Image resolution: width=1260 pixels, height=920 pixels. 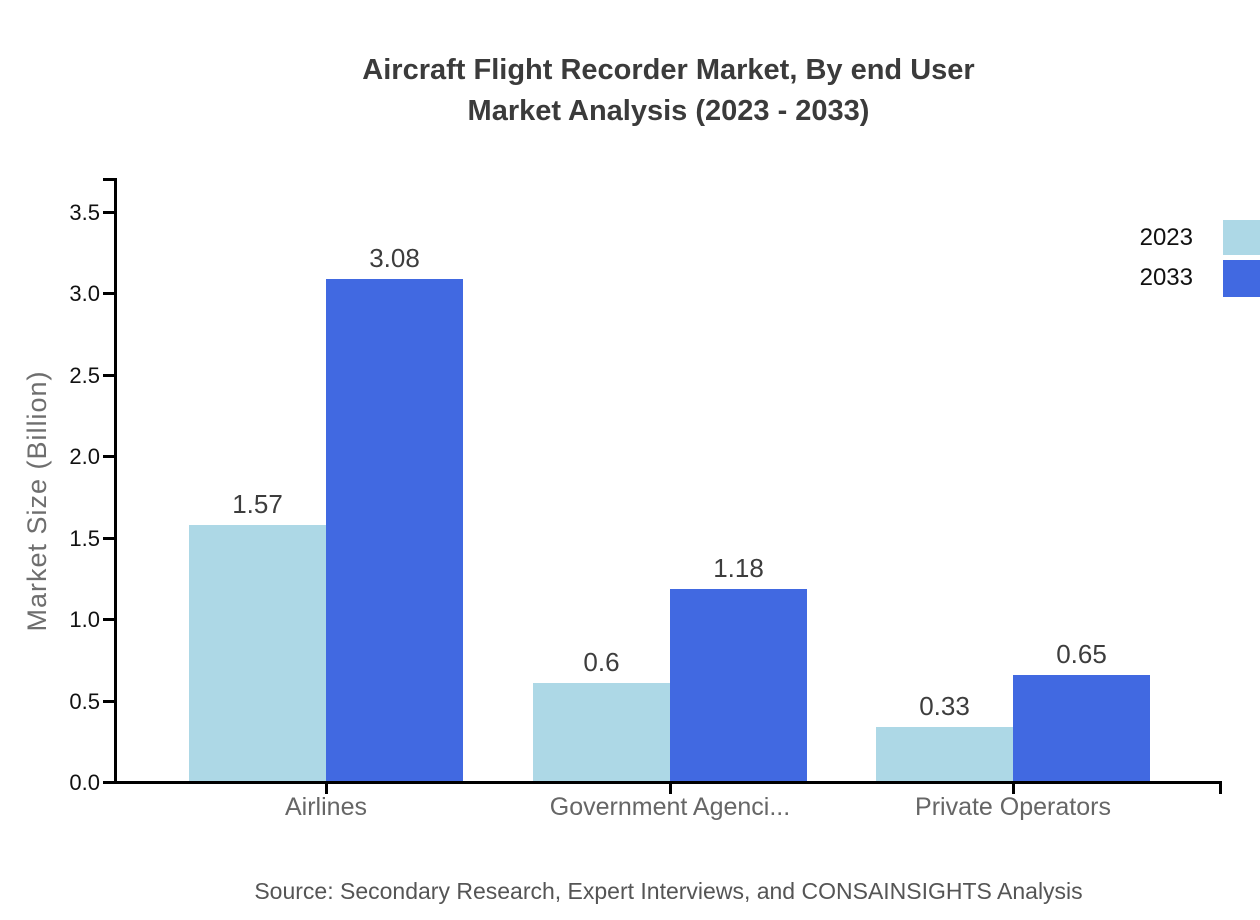 I want to click on category-label: Private Operators, so click(x=1013, y=807).